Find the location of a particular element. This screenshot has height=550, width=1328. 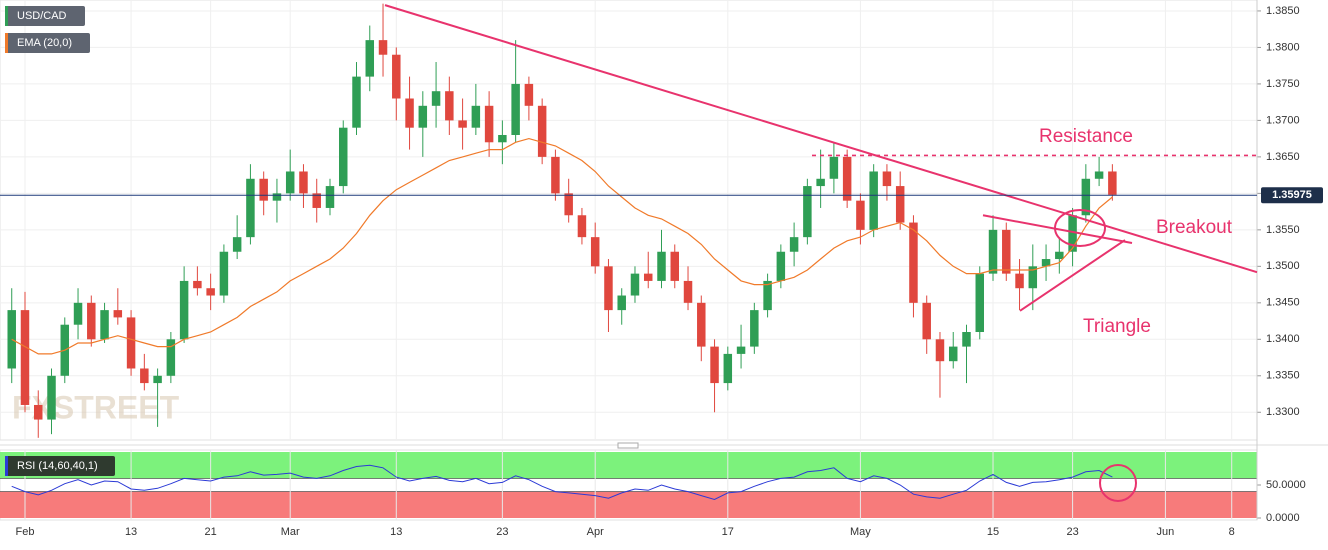

y-tick-label: 1.3300 is located at coordinates (1283, 412).